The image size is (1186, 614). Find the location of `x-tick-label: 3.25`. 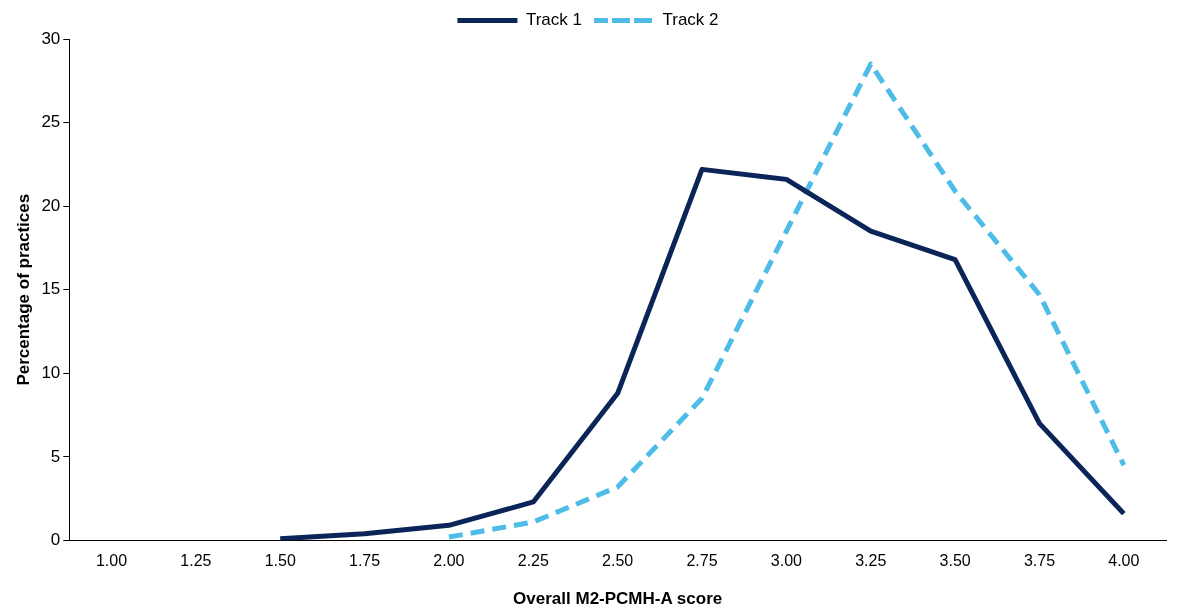

x-tick-label: 3.25 is located at coordinates (871, 561).